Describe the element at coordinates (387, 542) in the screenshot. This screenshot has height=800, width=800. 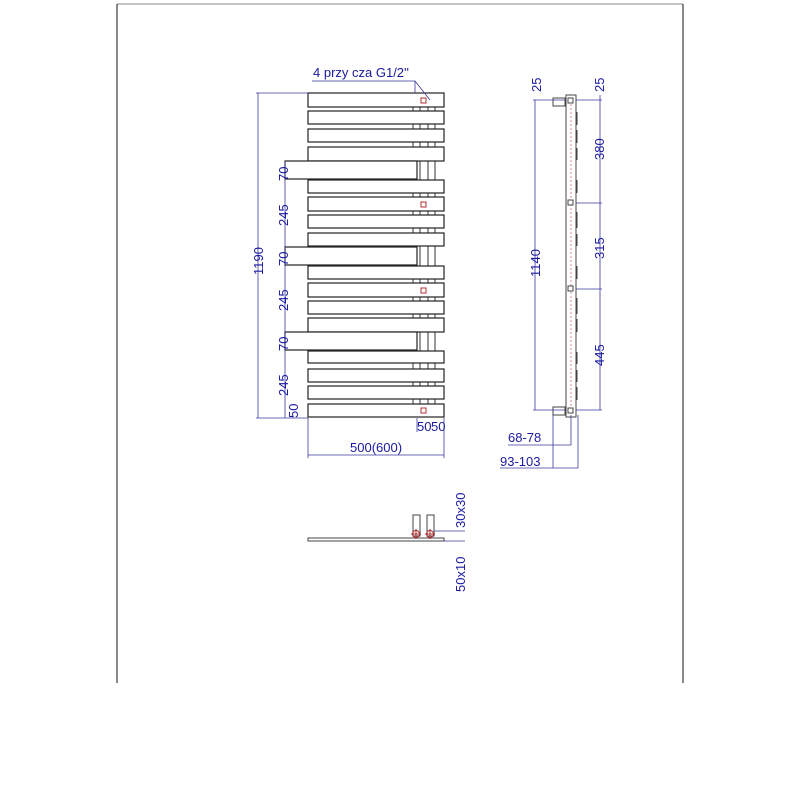
I see `top-view: 30x30 50x10` at that location.